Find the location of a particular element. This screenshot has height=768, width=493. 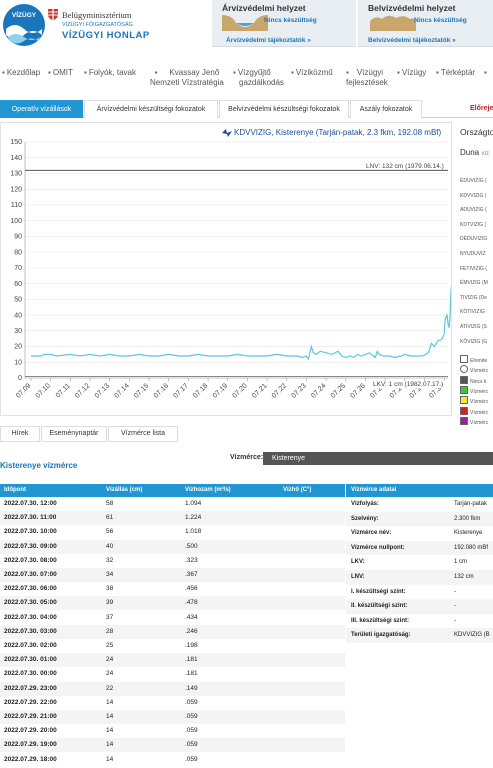

col-header-discharge: Vízhozam (m³/s) is located at coordinates (208, 490).